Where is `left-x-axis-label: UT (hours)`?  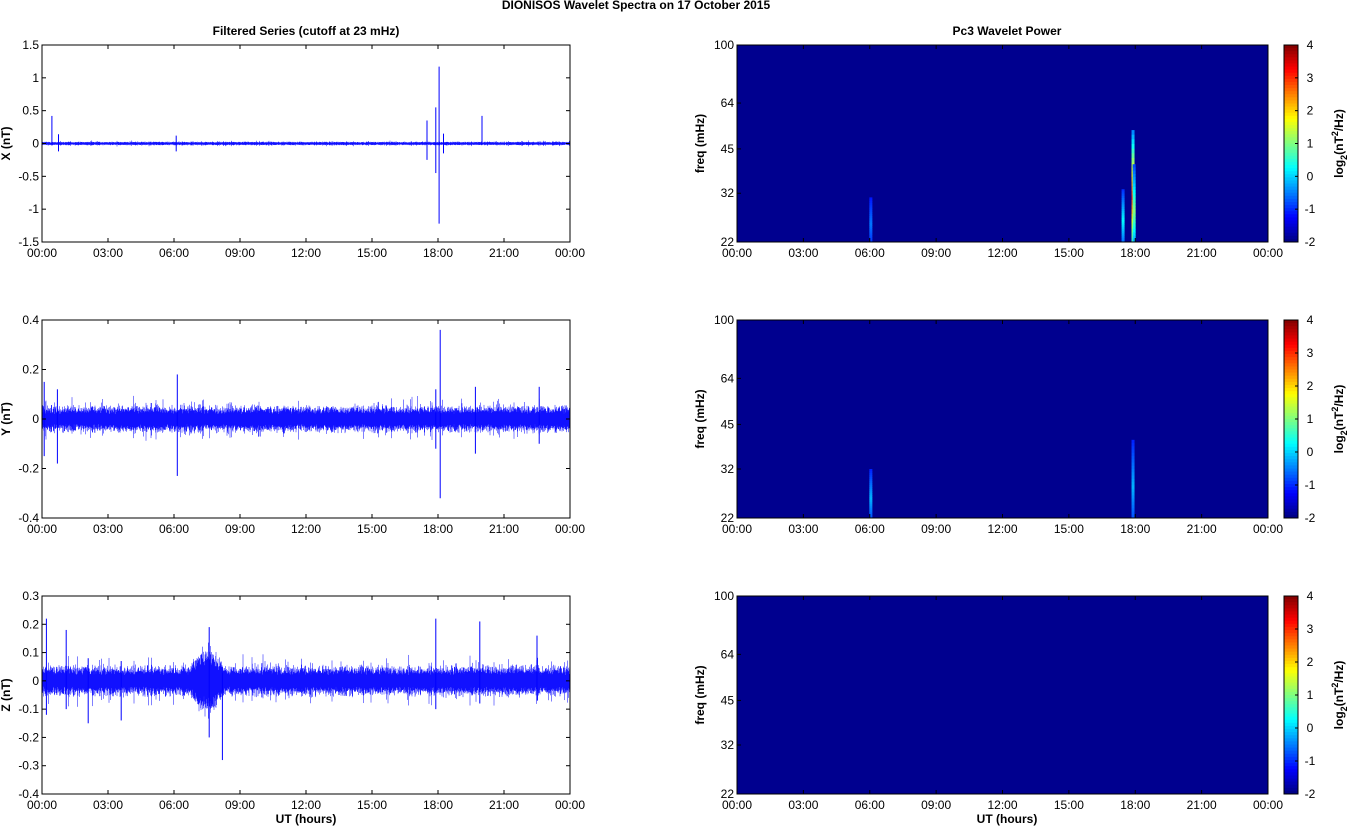 left-x-axis-label: UT (hours) is located at coordinates (306, 819).